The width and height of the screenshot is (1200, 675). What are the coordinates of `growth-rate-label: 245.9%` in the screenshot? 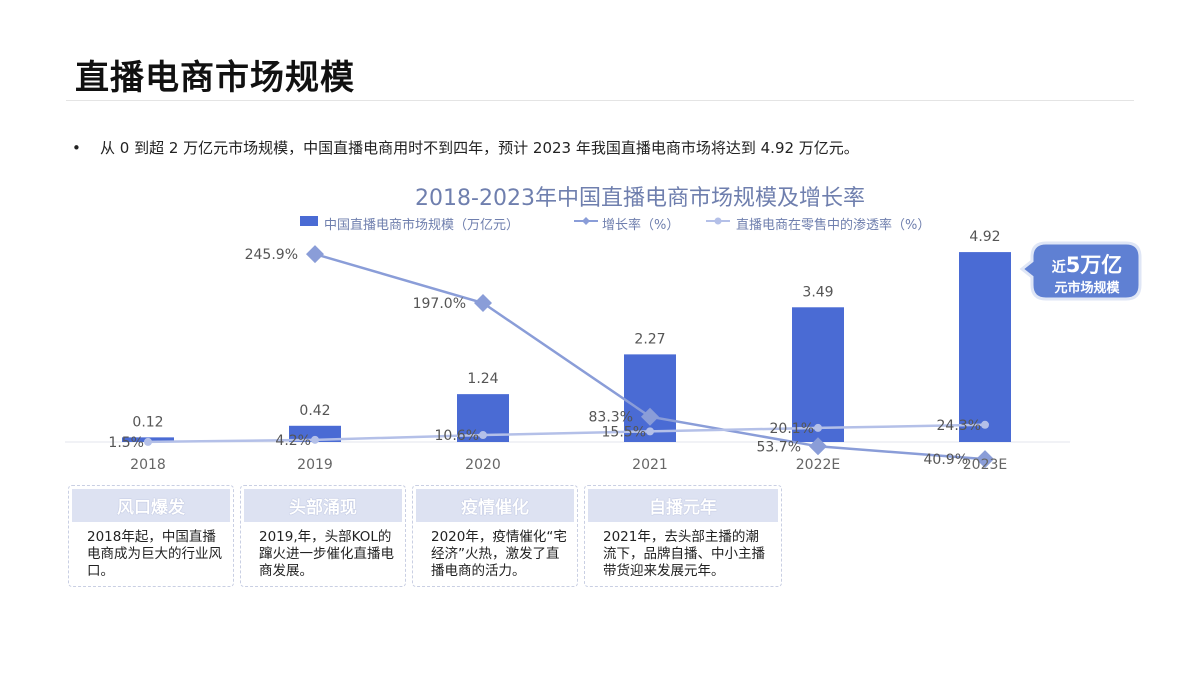 It's located at (271, 255).